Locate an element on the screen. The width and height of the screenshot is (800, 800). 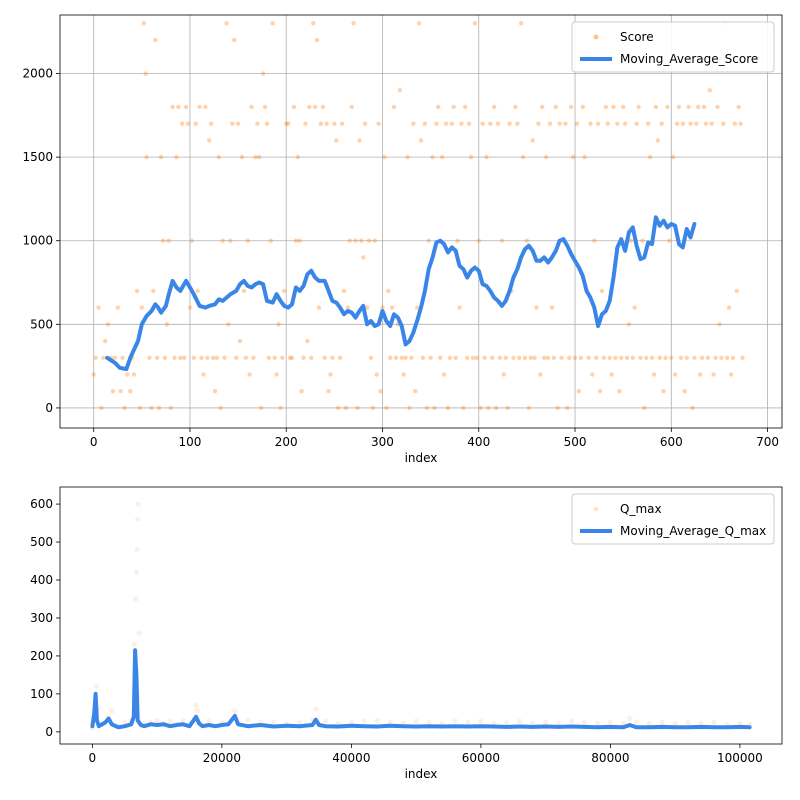
x-tick-label: 40000 is located at coordinates (351, 758).